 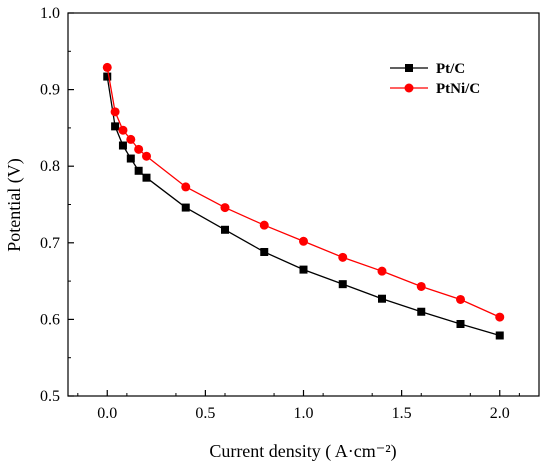 What do you see at coordinates (450, 69) in the screenshot?
I see `legend-label-0: Pt/C` at bounding box center [450, 69].